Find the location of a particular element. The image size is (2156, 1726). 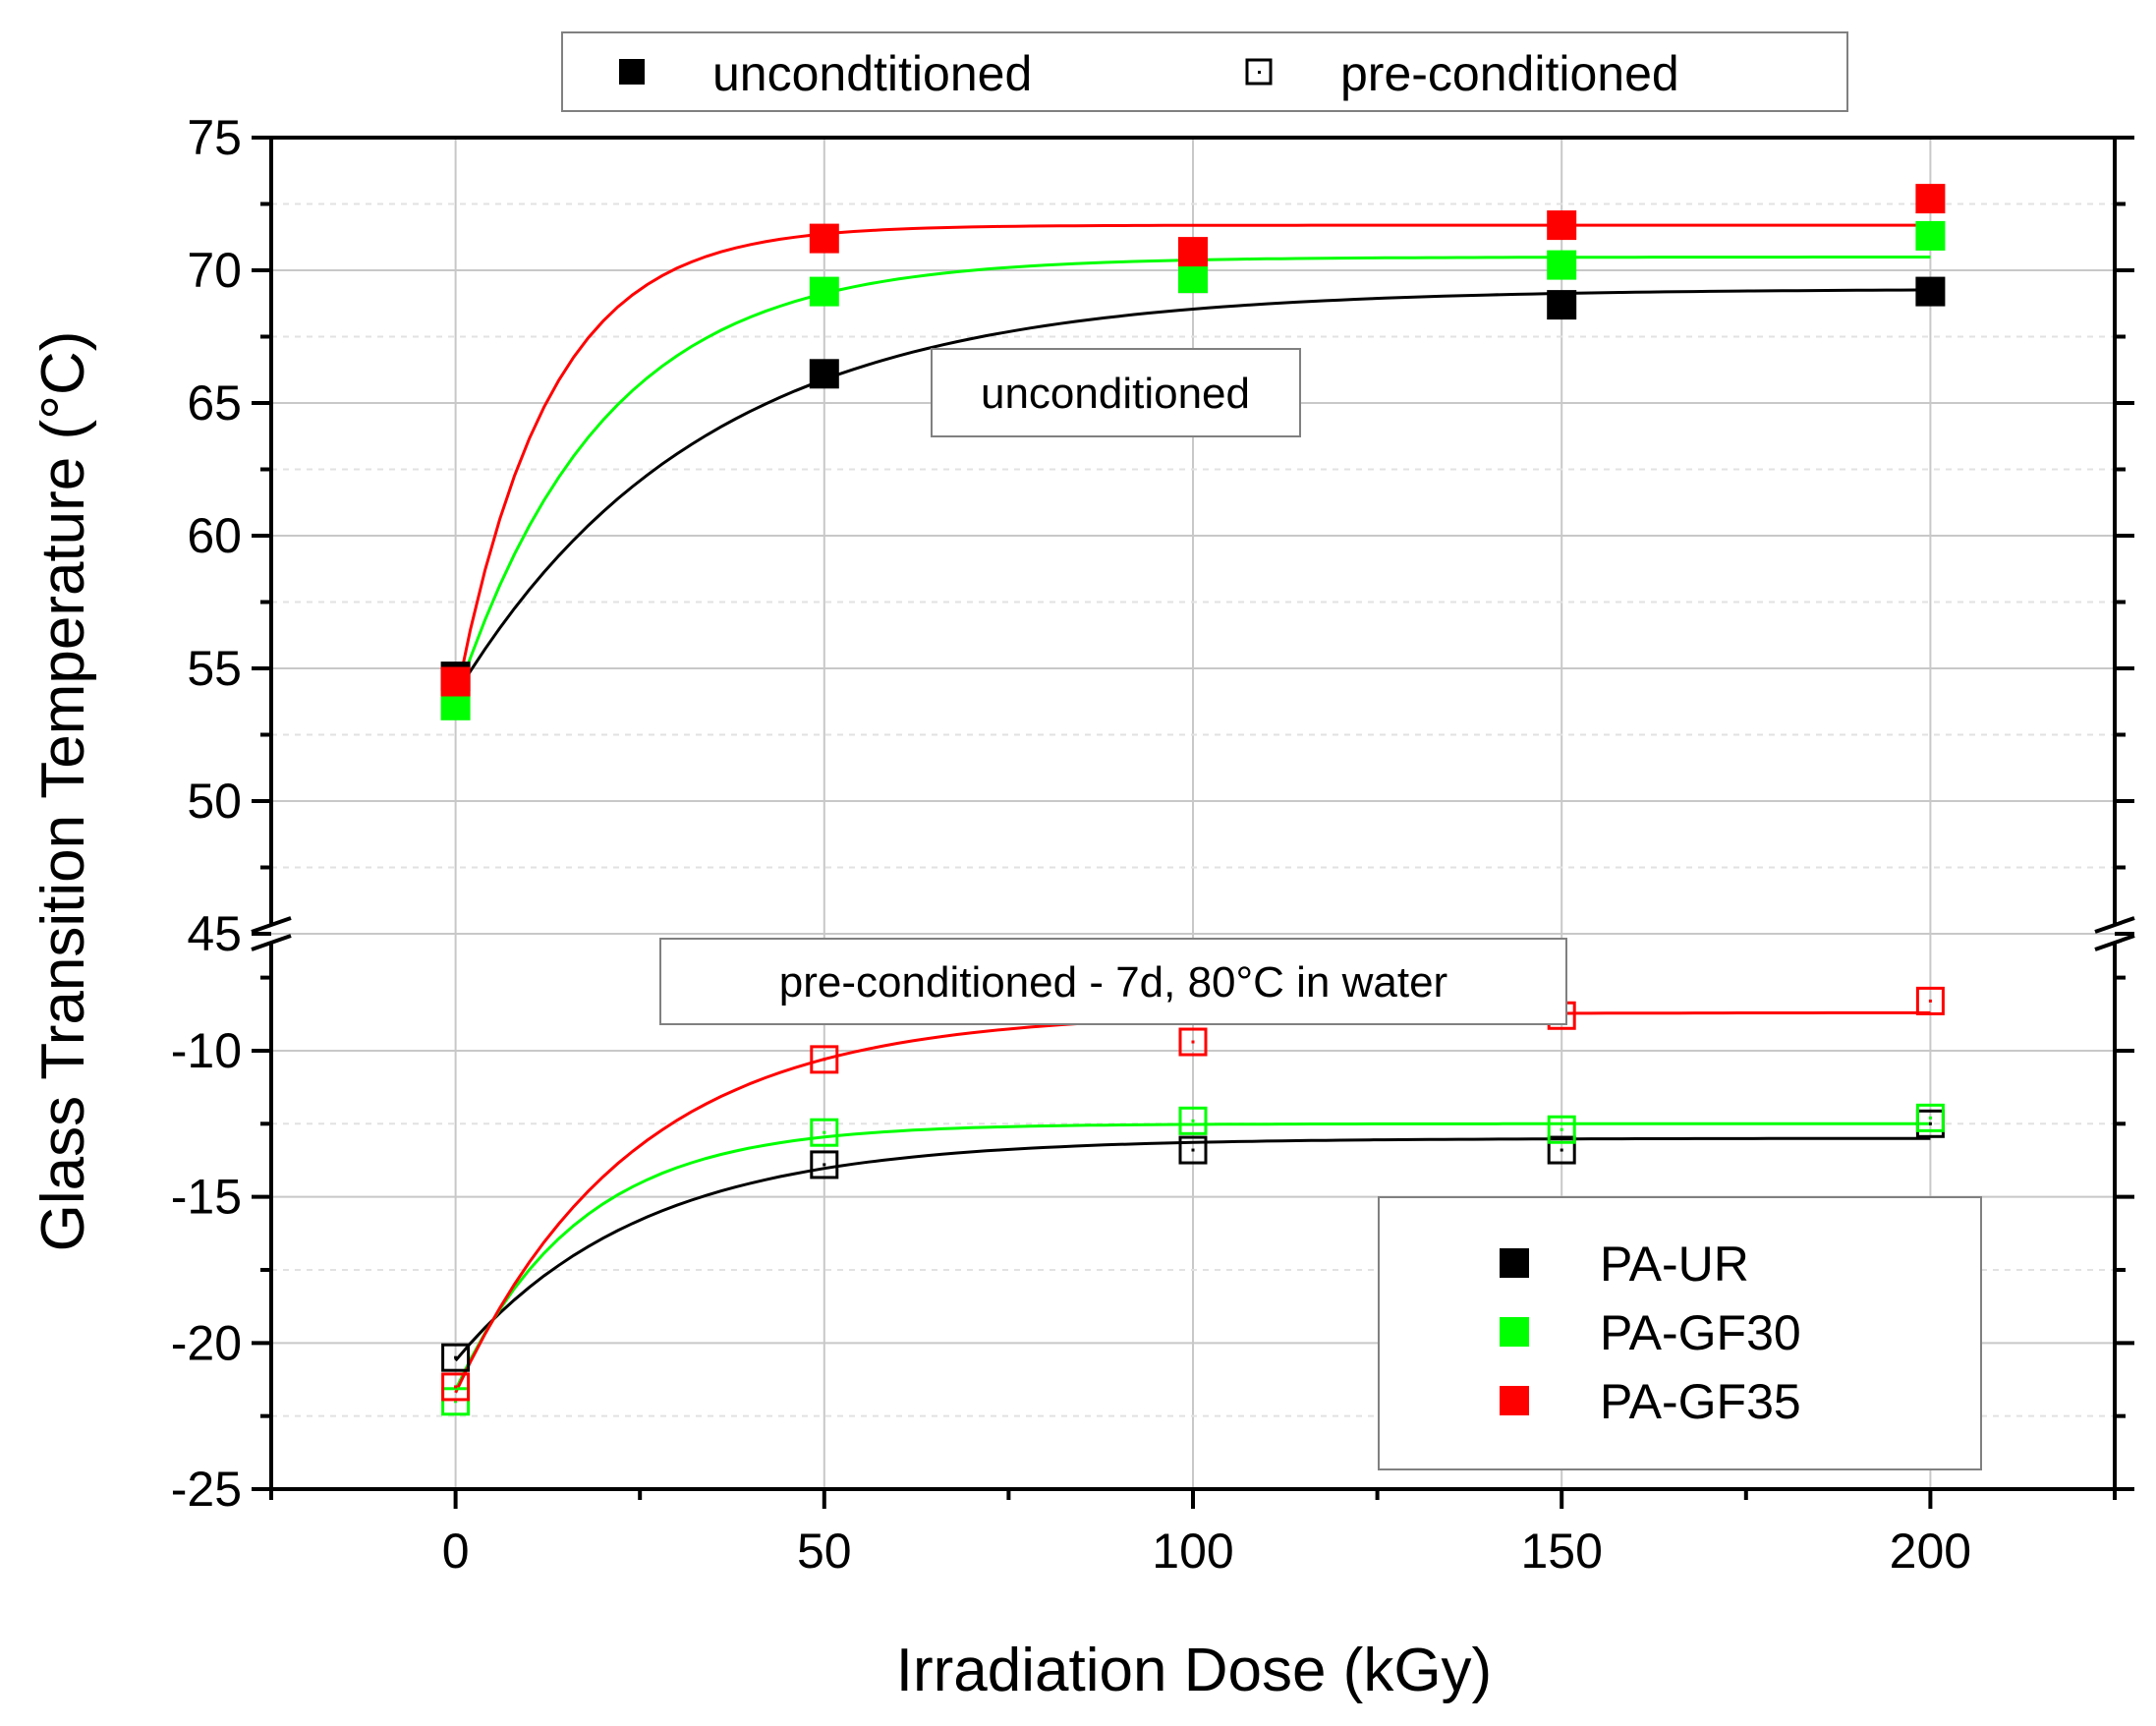

y-tick-label: -10 is located at coordinates (206, 1050).